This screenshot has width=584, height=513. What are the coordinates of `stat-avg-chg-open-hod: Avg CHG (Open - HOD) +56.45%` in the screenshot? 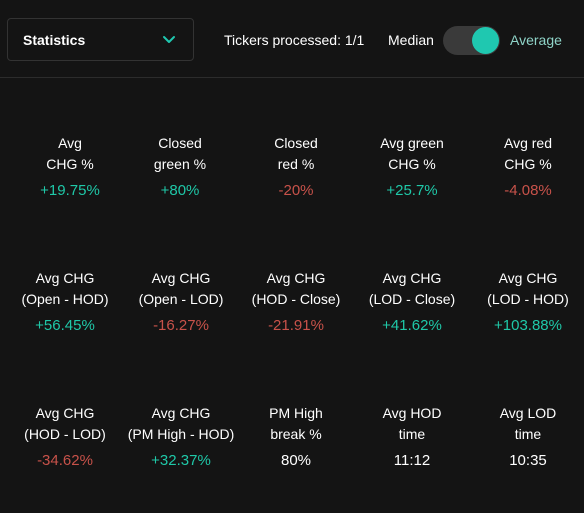 It's located at (65, 302).